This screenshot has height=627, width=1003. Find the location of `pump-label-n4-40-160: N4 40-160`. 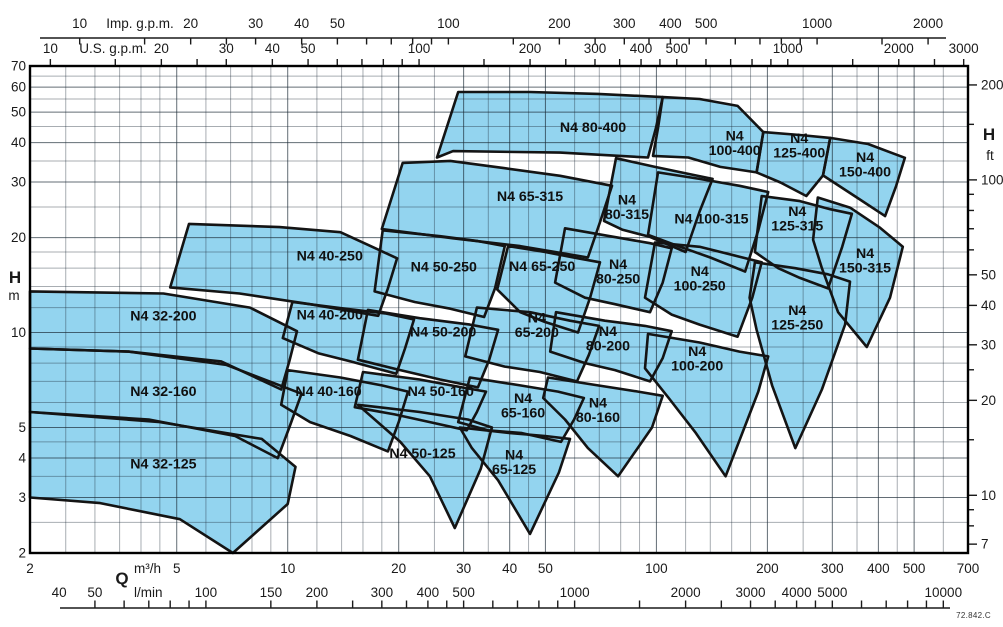

pump-label-n4-40-160: N4 40-160 is located at coordinates (328, 392).